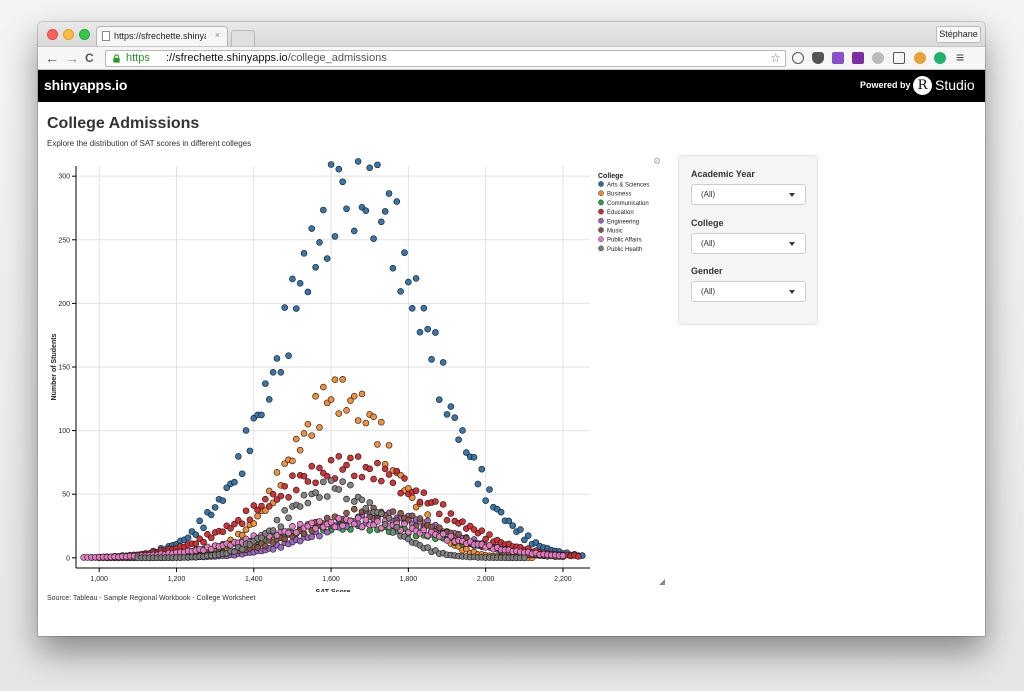 This screenshot has width=1024, height=691. What do you see at coordinates (662, 582) in the screenshot?
I see `resize-handle-icon` at bounding box center [662, 582].